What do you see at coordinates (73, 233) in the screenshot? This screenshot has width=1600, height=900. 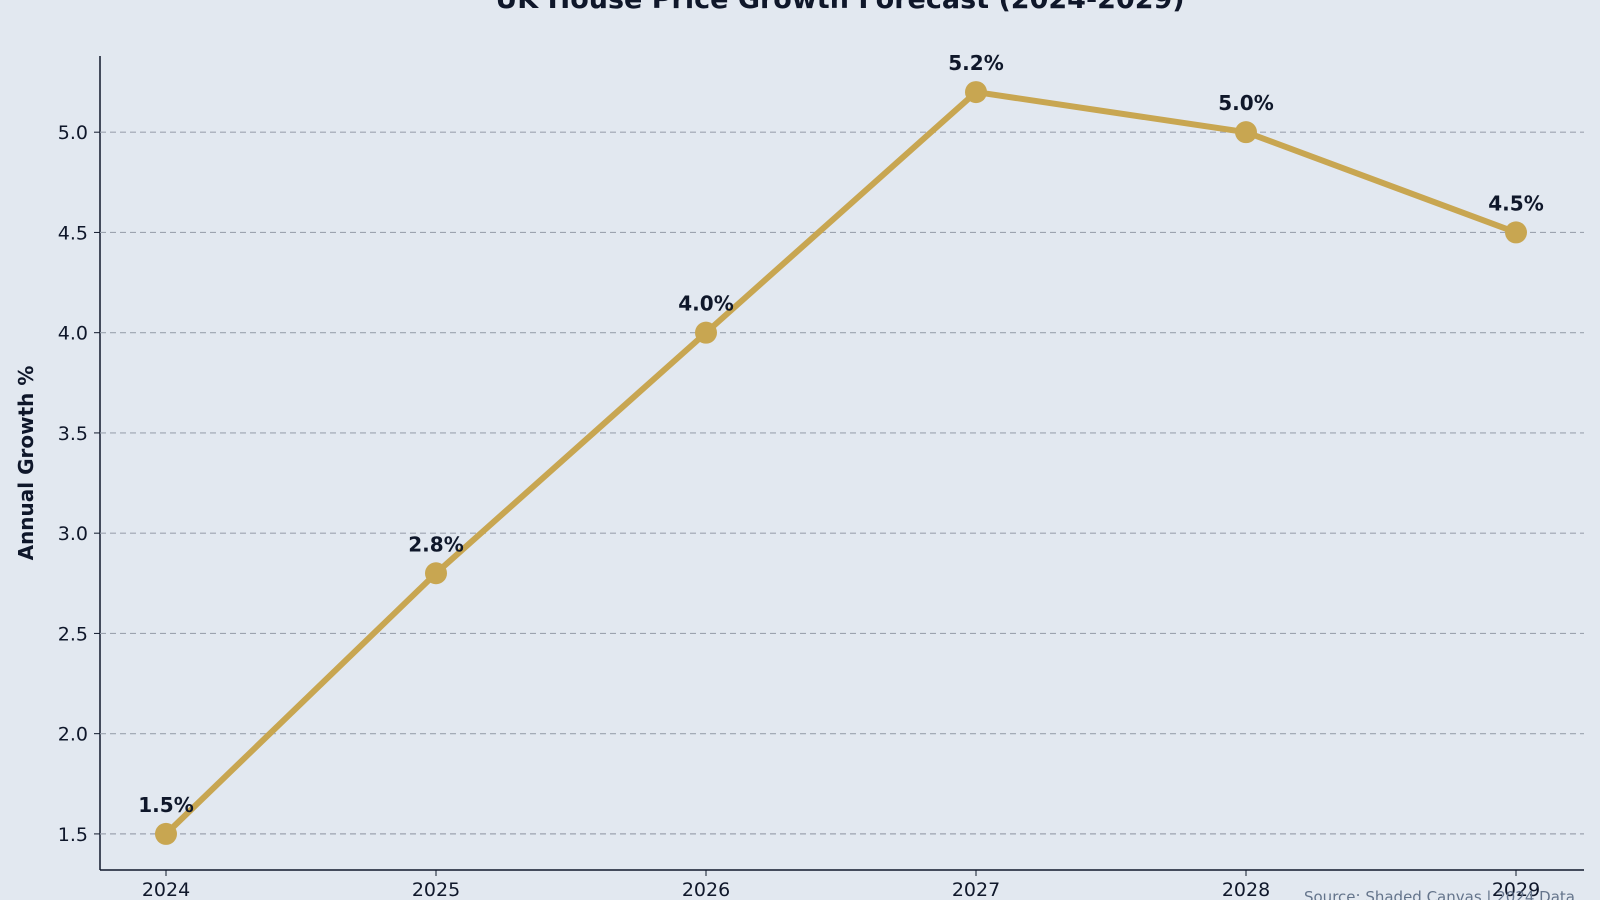 I see `y-tick-label: 4.5` at bounding box center [73, 233].